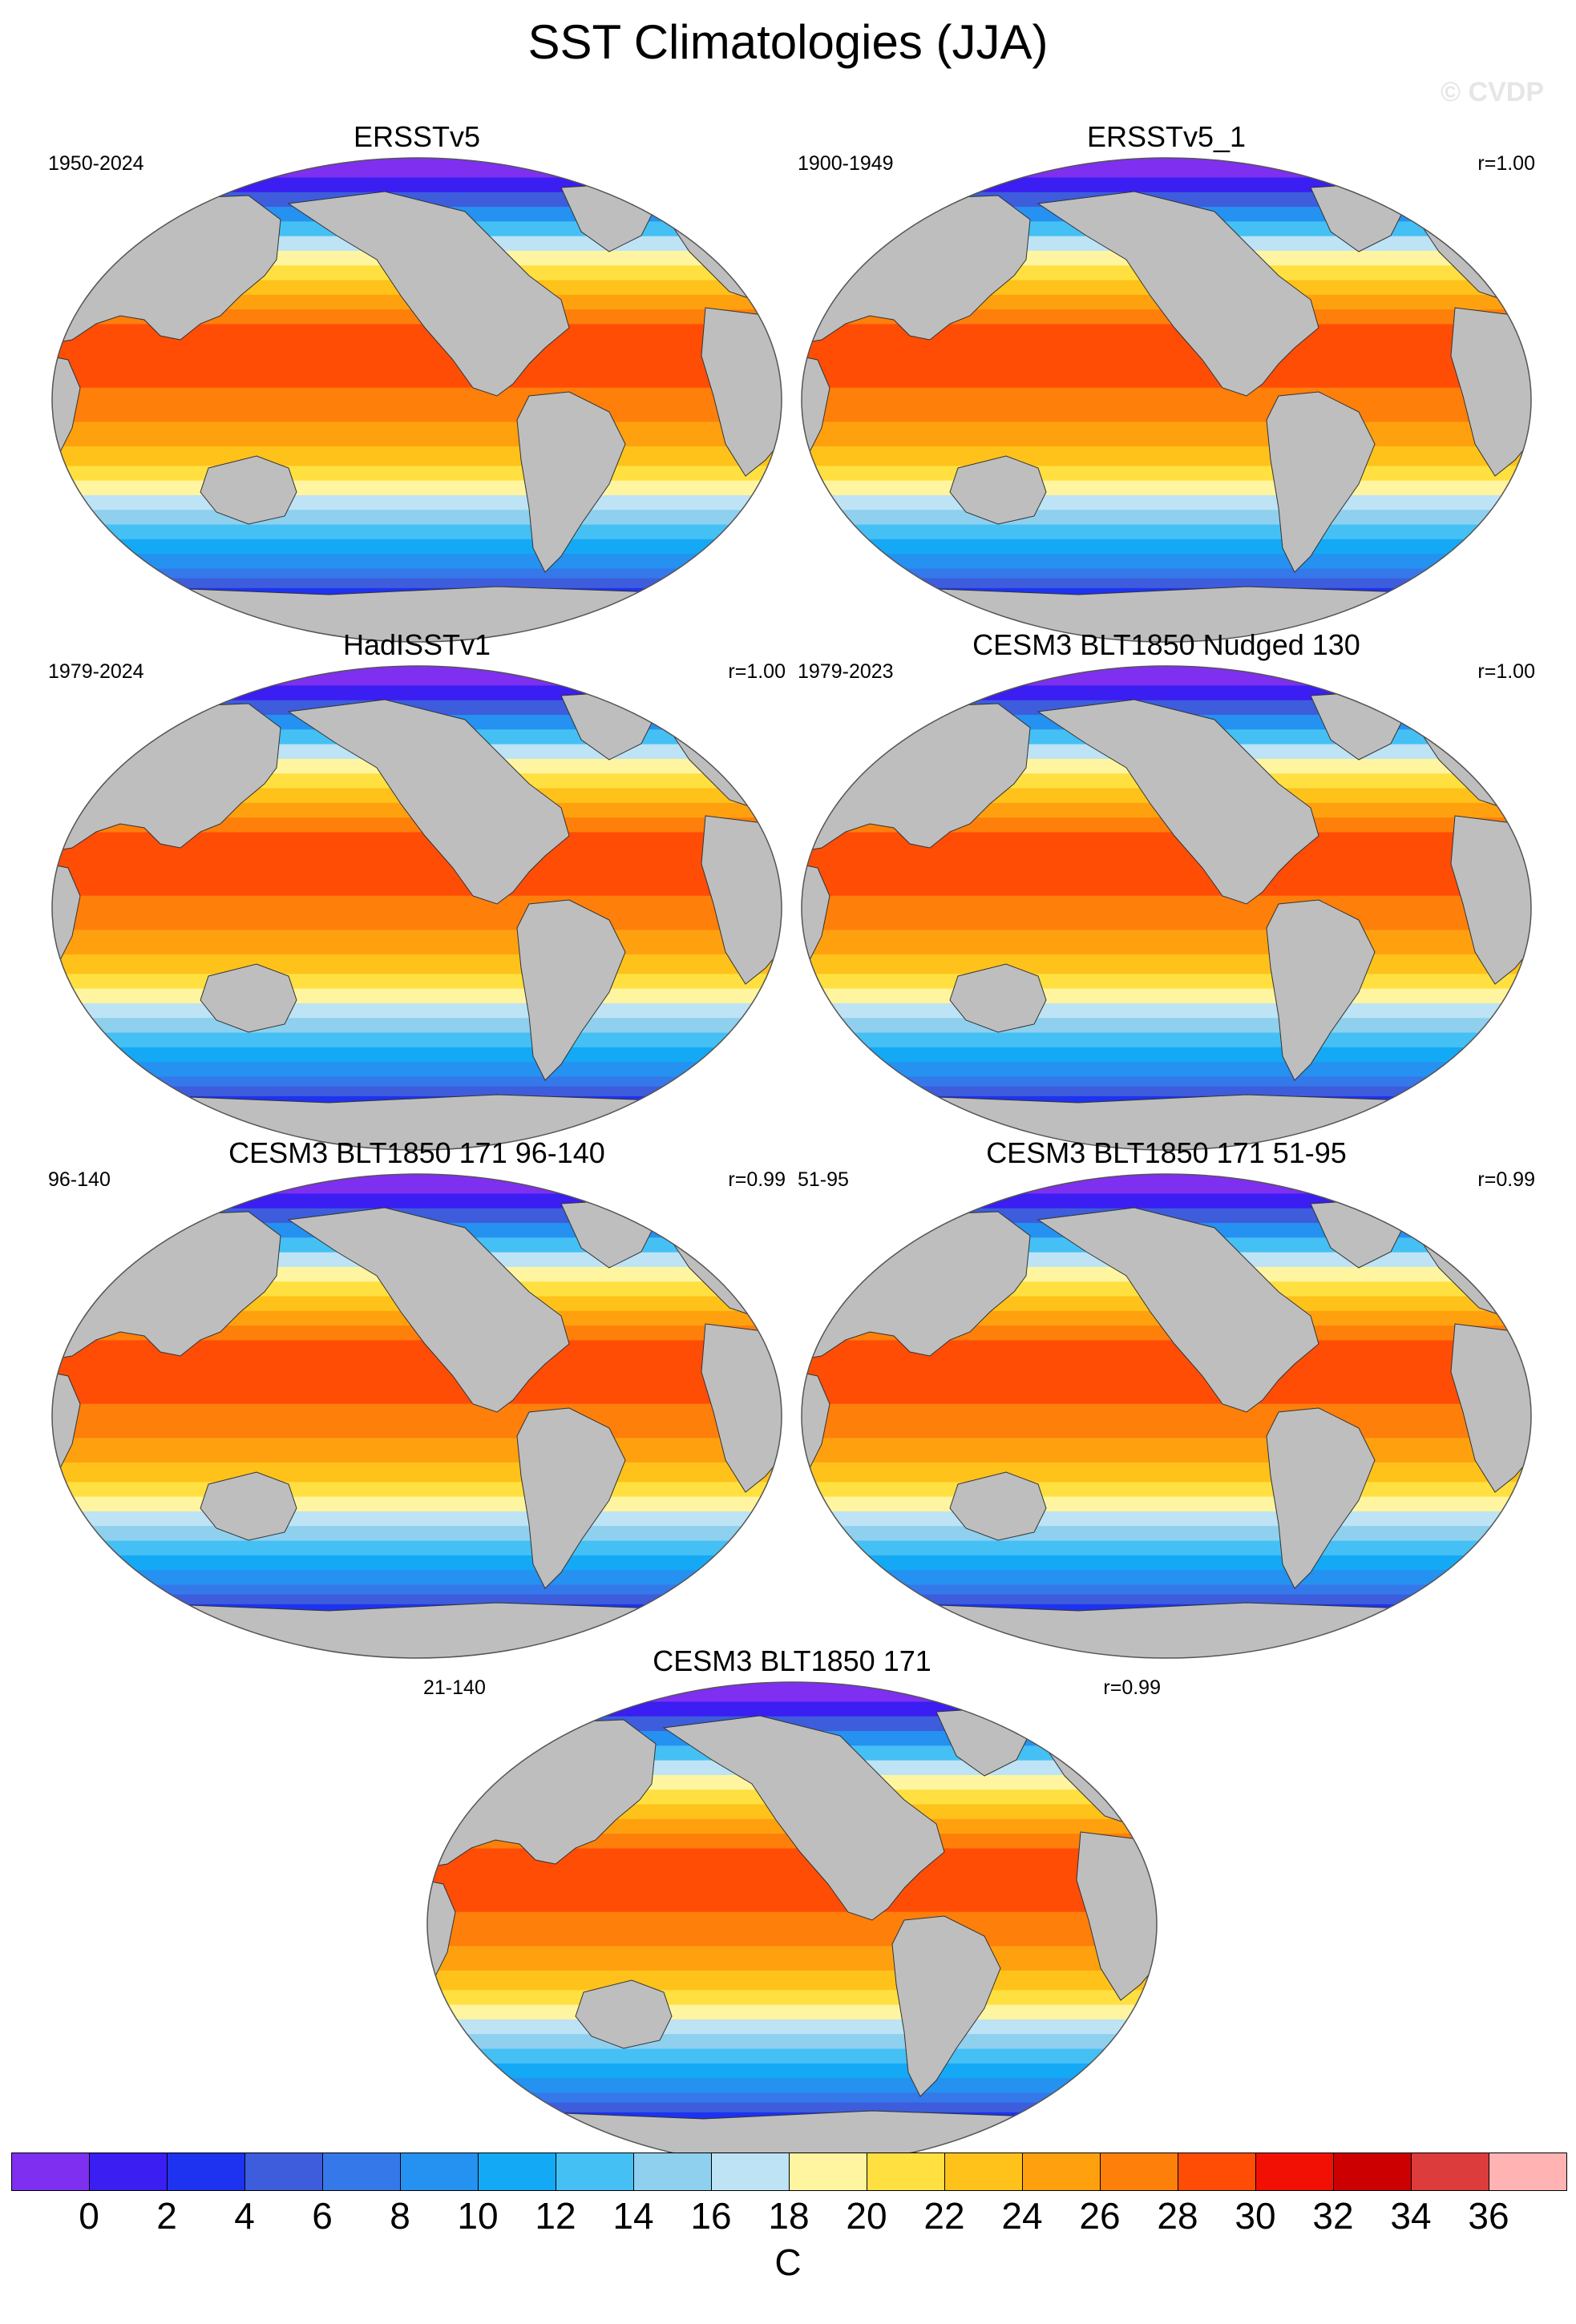 This screenshot has height=2324, width=1576. What do you see at coordinates (823, 1179) in the screenshot?
I see `panel-period: 51-95` at bounding box center [823, 1179].